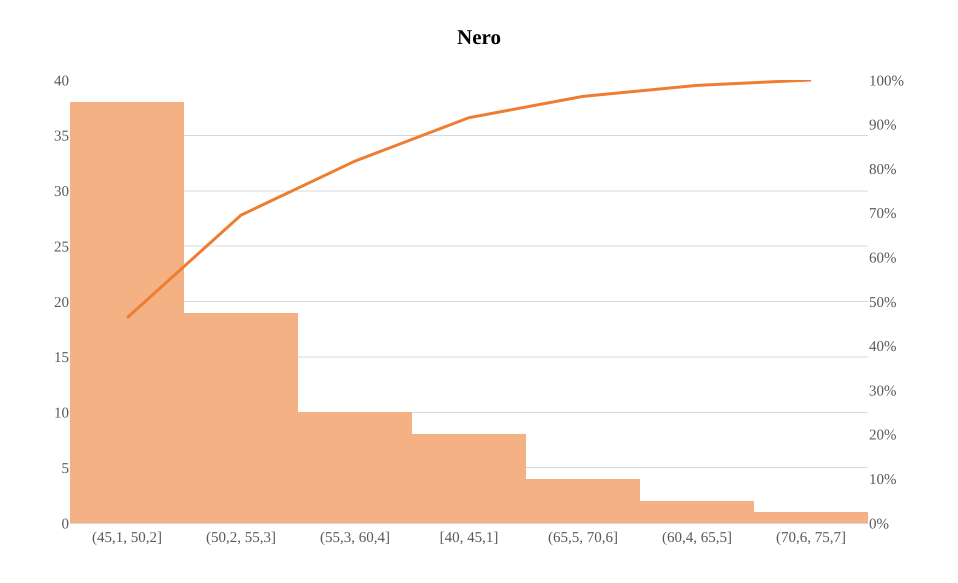 The height and width of the screenshot is (583, 958). Describe the element at coordinates (882, 170) in the screenshot. I see `y2-tick-label: 80%` at that location.